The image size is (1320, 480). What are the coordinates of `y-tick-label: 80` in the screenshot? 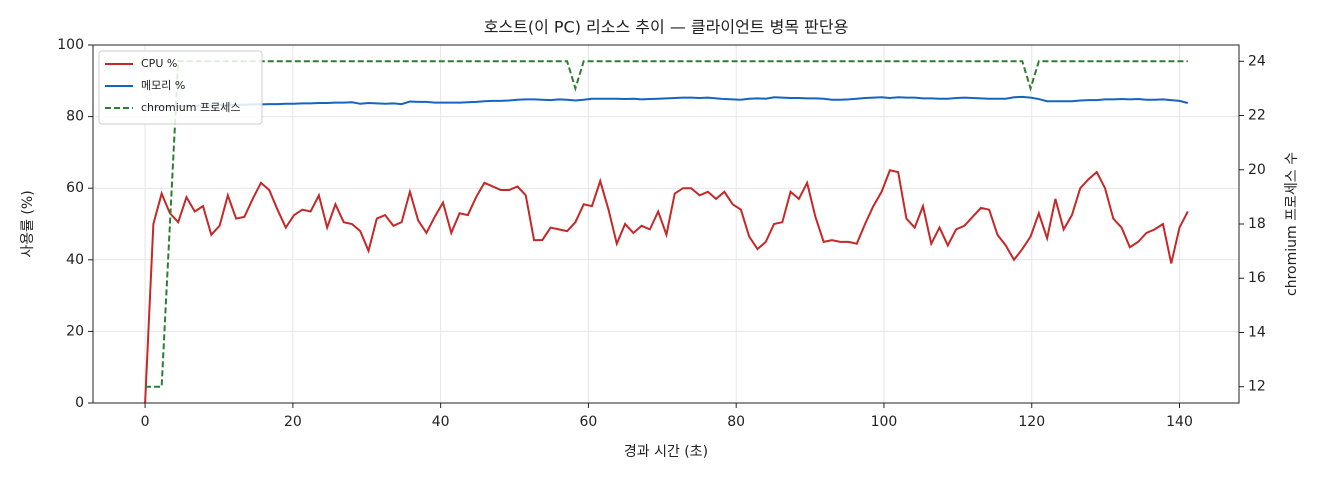 It's located at (75, 117).